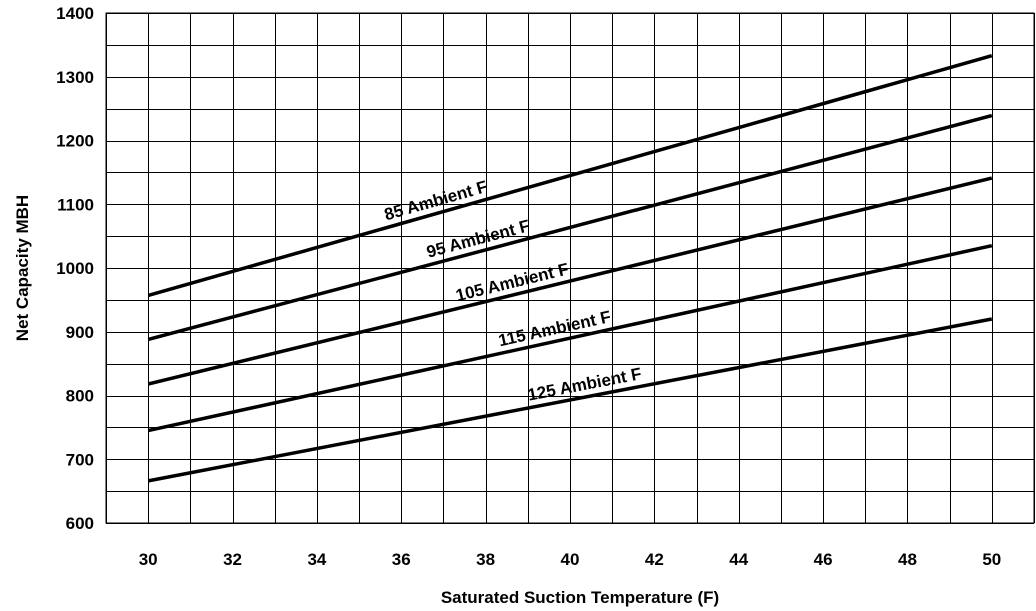 The width and height of the screenshot is (1036, 611). What do you see at coordinates (80, 459) in the screenshot?
I see `y-tick-label: 700` at bounding box center [80, 459].